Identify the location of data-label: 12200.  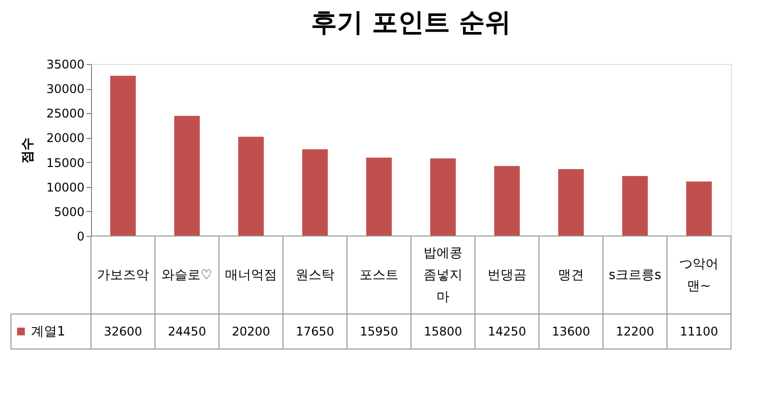
(635, 331).